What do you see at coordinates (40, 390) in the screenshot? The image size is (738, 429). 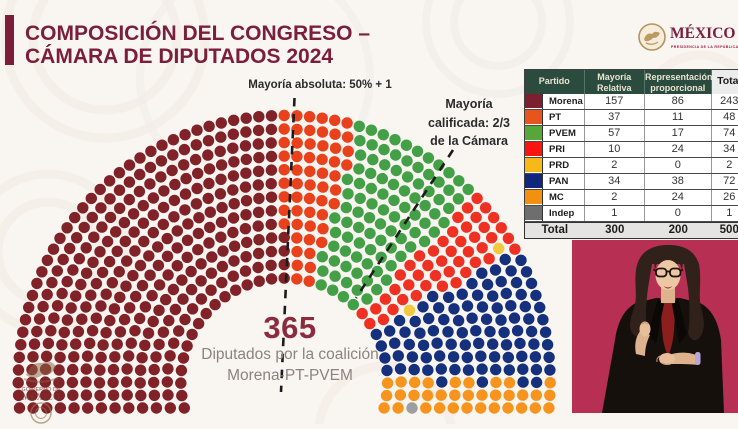 I see `svg-text: GOBIERNO DE` at bounding box center [40, 390].